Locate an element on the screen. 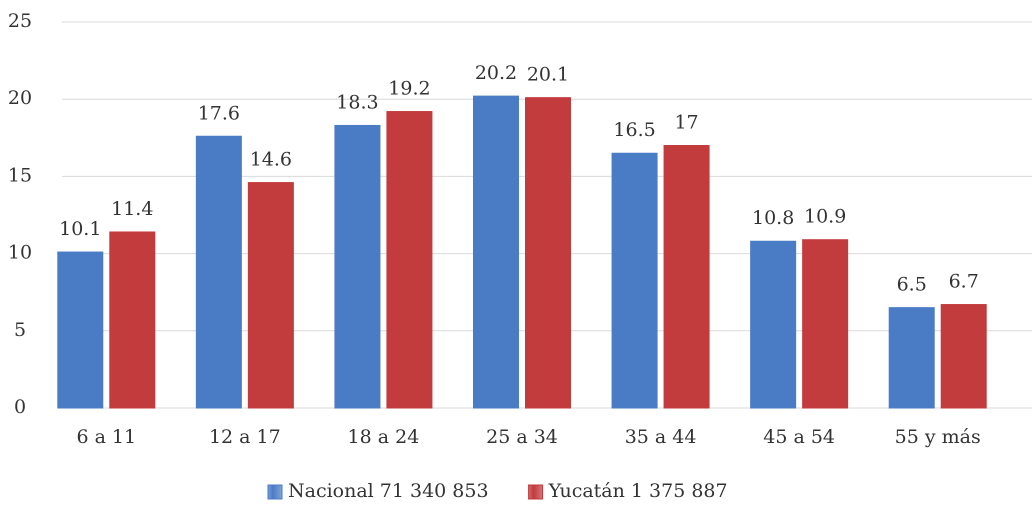  y-tick-label: 20 is located at coordinates (20, 98).